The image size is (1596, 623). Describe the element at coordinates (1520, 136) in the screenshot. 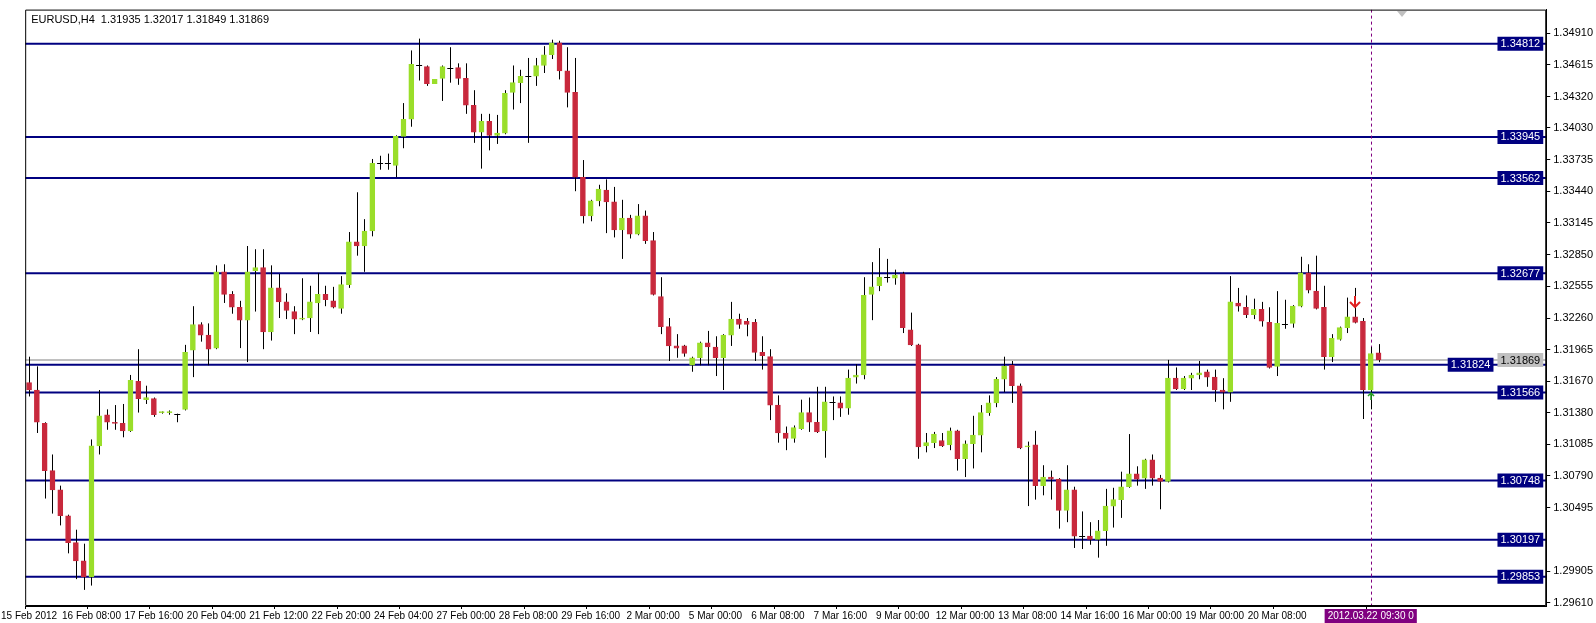

I see `ref-line-label: 1.33945` at that location.